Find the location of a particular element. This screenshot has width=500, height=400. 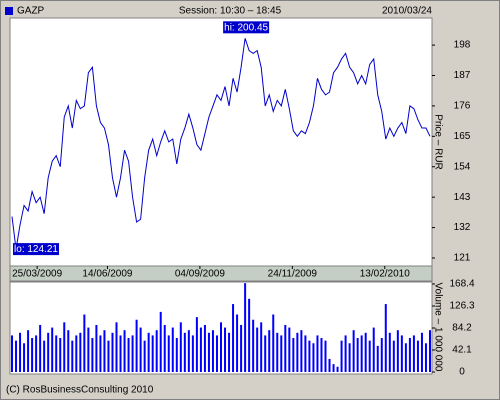

annotation: hi: 200.45 is located at coordinates (246, 27).